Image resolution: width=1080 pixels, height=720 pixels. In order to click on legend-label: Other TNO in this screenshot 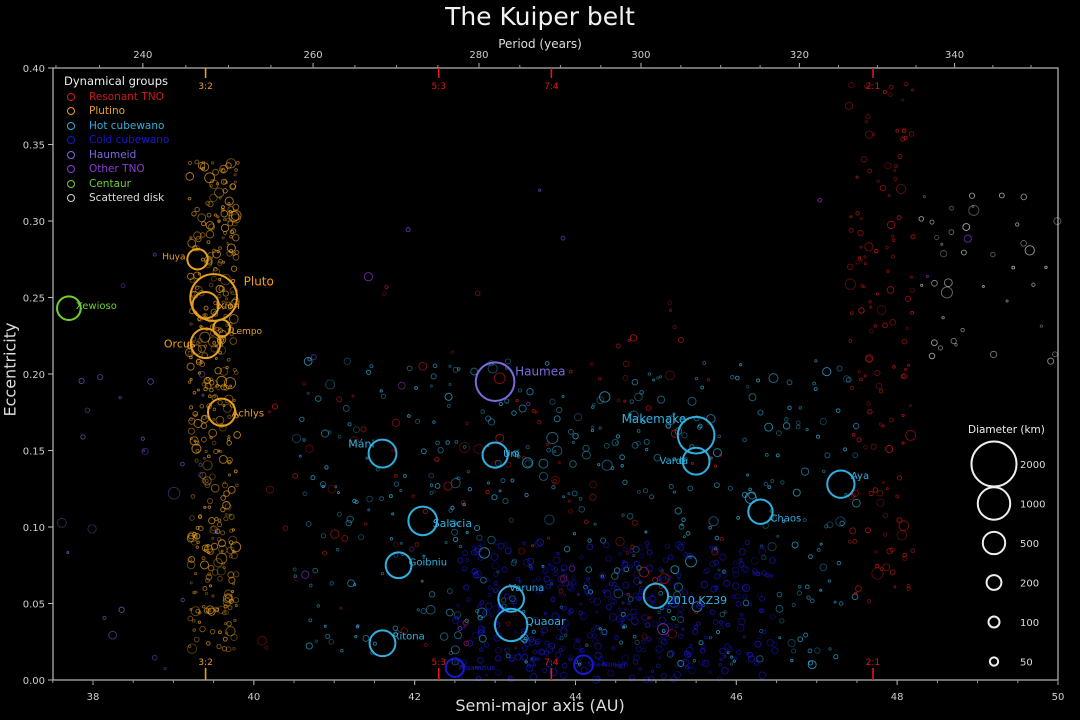, I will do `click(117, 169)`.